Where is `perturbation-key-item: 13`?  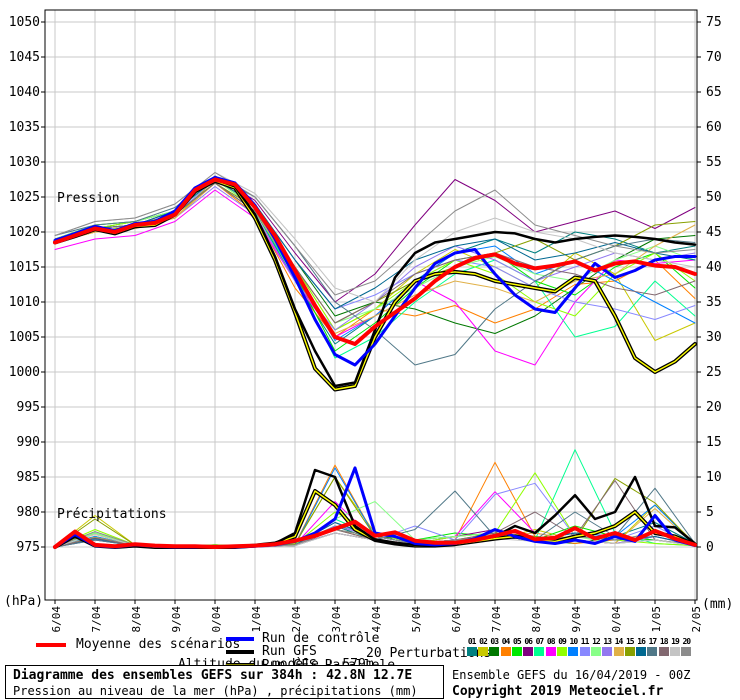 perturbation-key-item: 13 is located at coordinates (607, 646).